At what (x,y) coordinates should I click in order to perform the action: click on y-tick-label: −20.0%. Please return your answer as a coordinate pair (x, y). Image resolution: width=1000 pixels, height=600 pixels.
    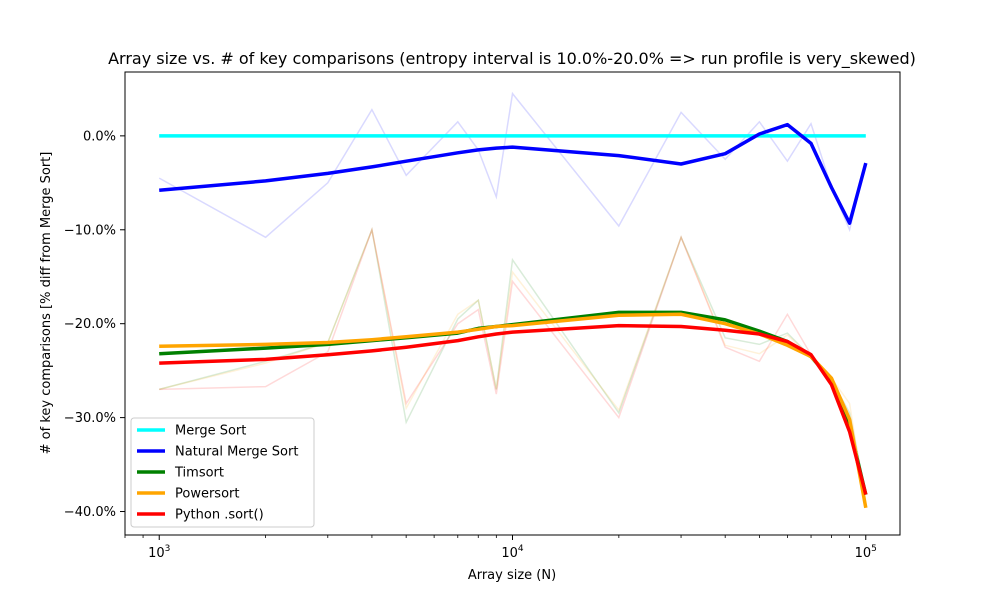
    Looking at the image, I should click on (90, 324).